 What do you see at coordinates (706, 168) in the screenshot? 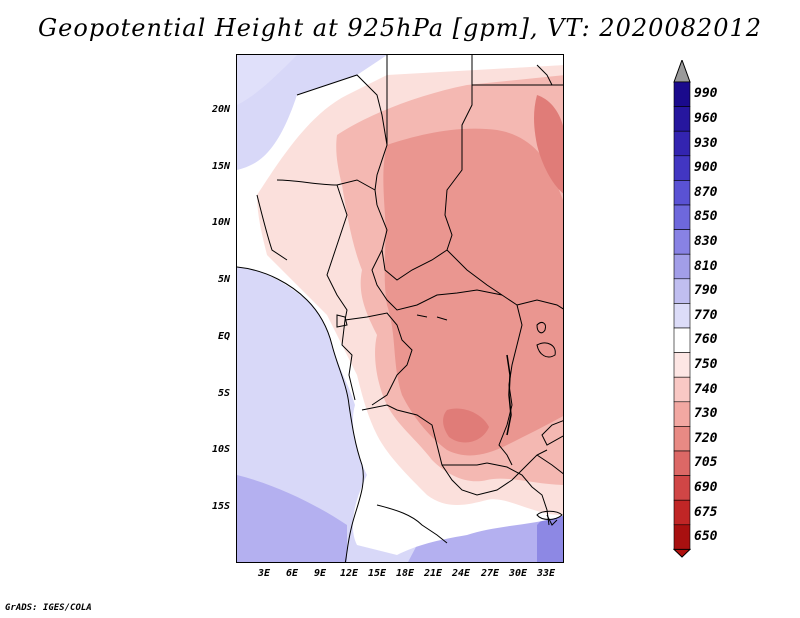
I see `colorbar-level-label: 900` at bounding box center [706, 168].